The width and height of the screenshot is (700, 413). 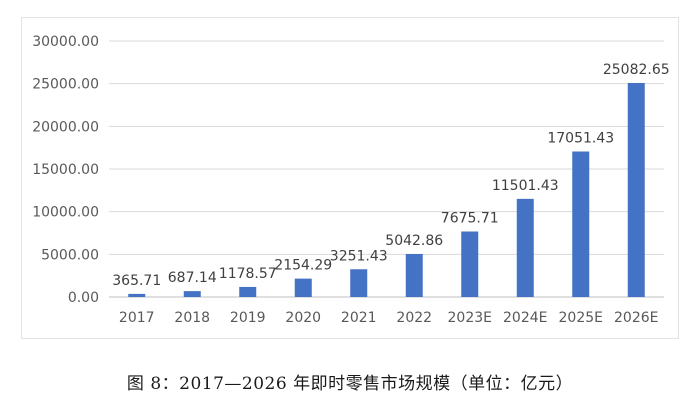 I want to click on bar-2026E, so click(x=636, y=189).